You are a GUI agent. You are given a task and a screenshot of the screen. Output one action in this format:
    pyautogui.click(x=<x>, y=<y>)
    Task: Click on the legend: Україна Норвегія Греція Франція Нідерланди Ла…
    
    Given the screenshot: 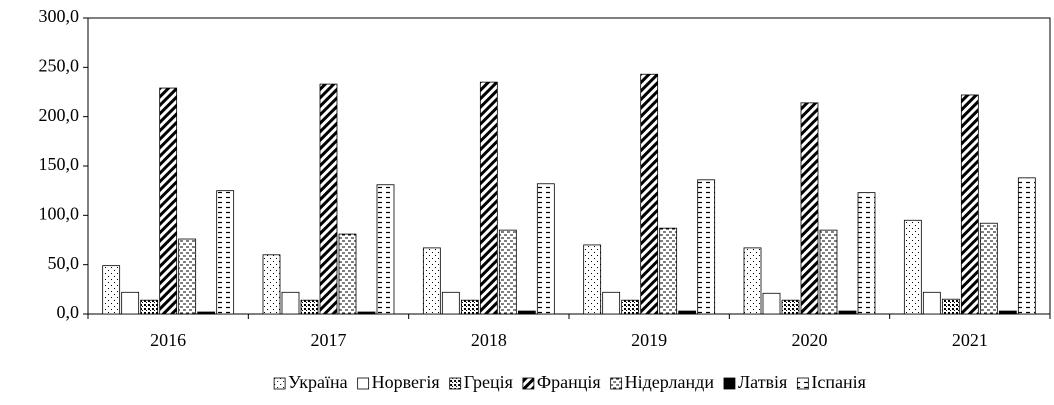 What is the action you would take?
    pyautogui.click(x=569, y=382)
    